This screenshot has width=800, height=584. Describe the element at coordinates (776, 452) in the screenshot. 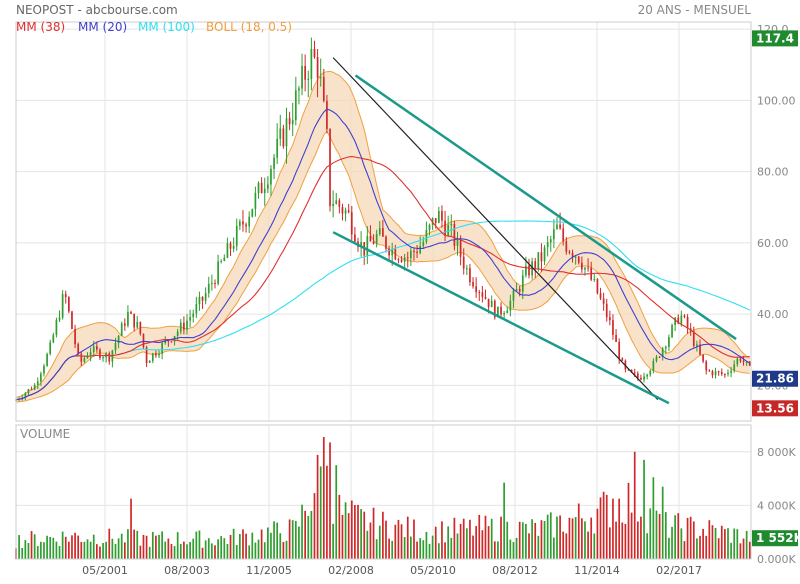

I see `volume-tick-label: 8 000K` at that location.